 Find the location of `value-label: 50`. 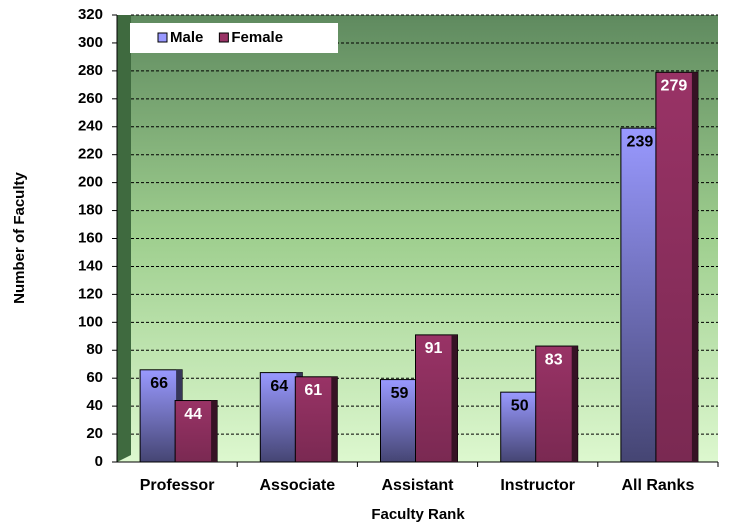

value-label: 50 is located at coordinates (520, 405).